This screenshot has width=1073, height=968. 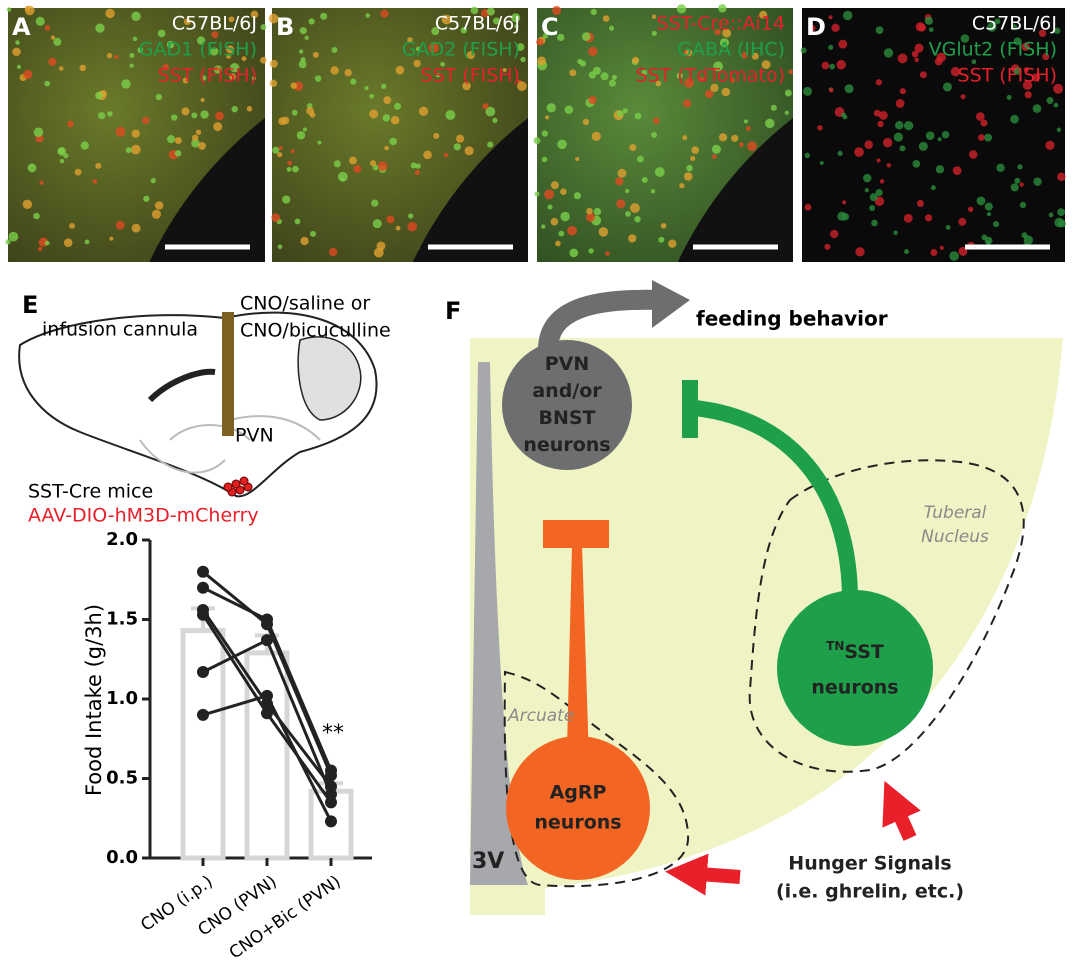 I want to click on third-ventricle, so click(x=499, y=623).